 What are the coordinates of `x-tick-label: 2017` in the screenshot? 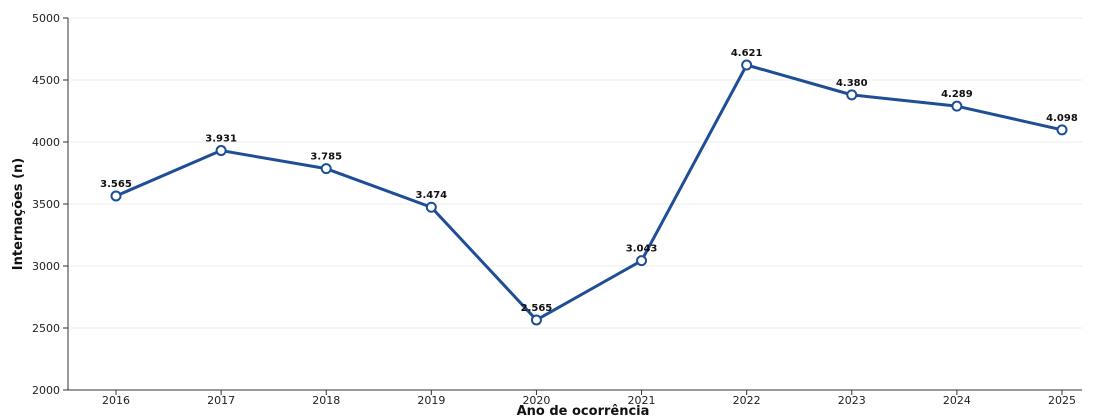 It's located at (221, 400).